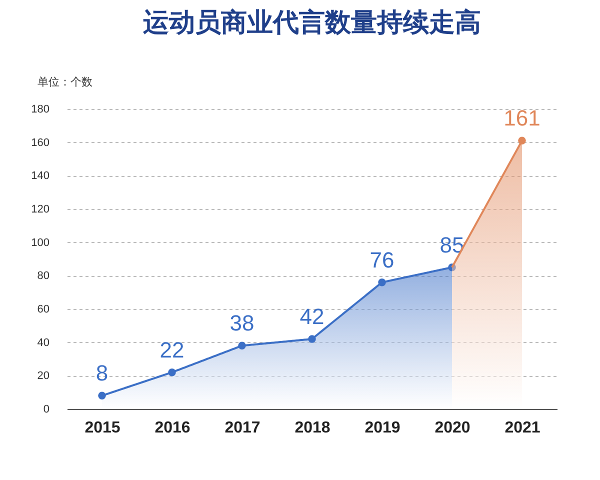  I want to click on x-tick-label: 2021, so click(522, 428).